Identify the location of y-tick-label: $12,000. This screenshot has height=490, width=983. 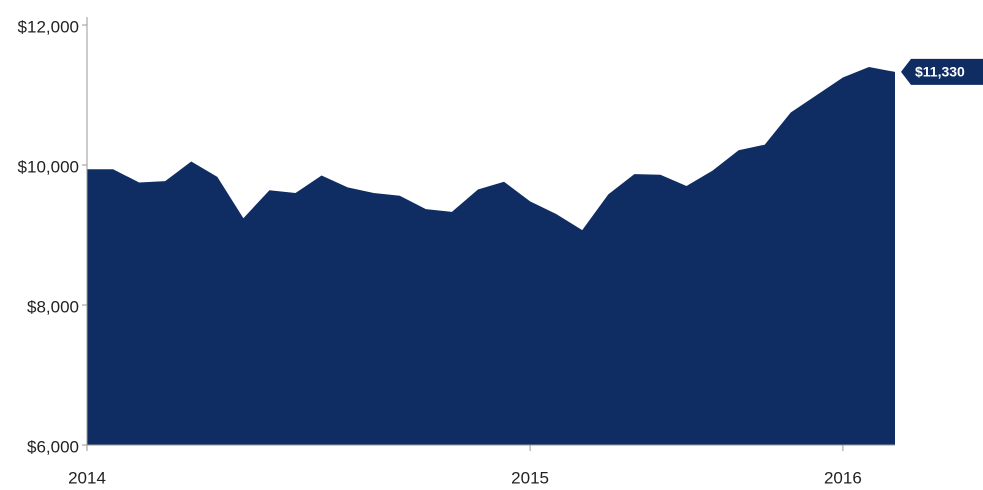
(48, 26).